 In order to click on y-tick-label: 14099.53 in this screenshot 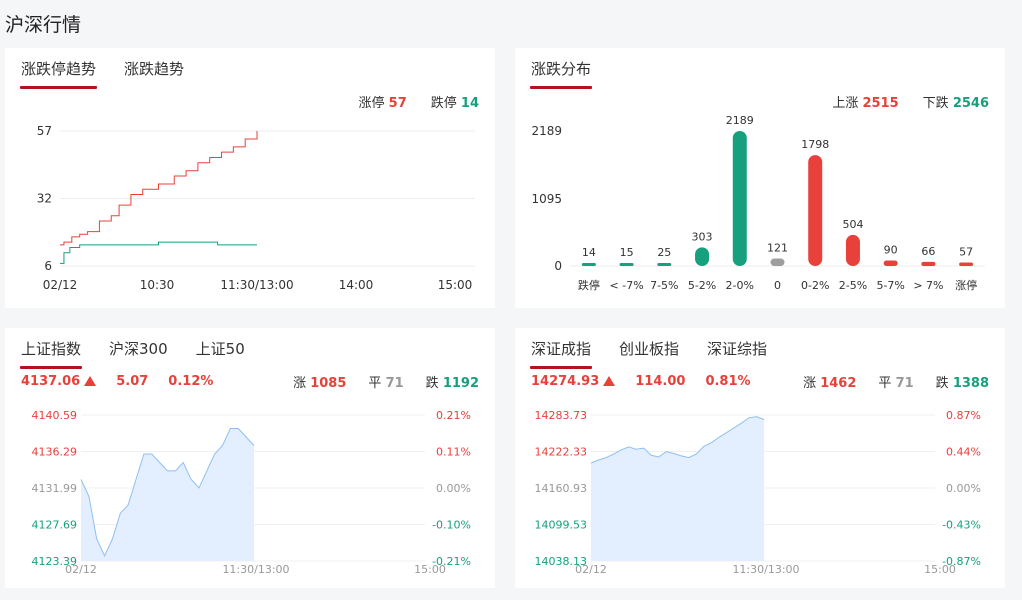, I will do `click(561, 525)`.